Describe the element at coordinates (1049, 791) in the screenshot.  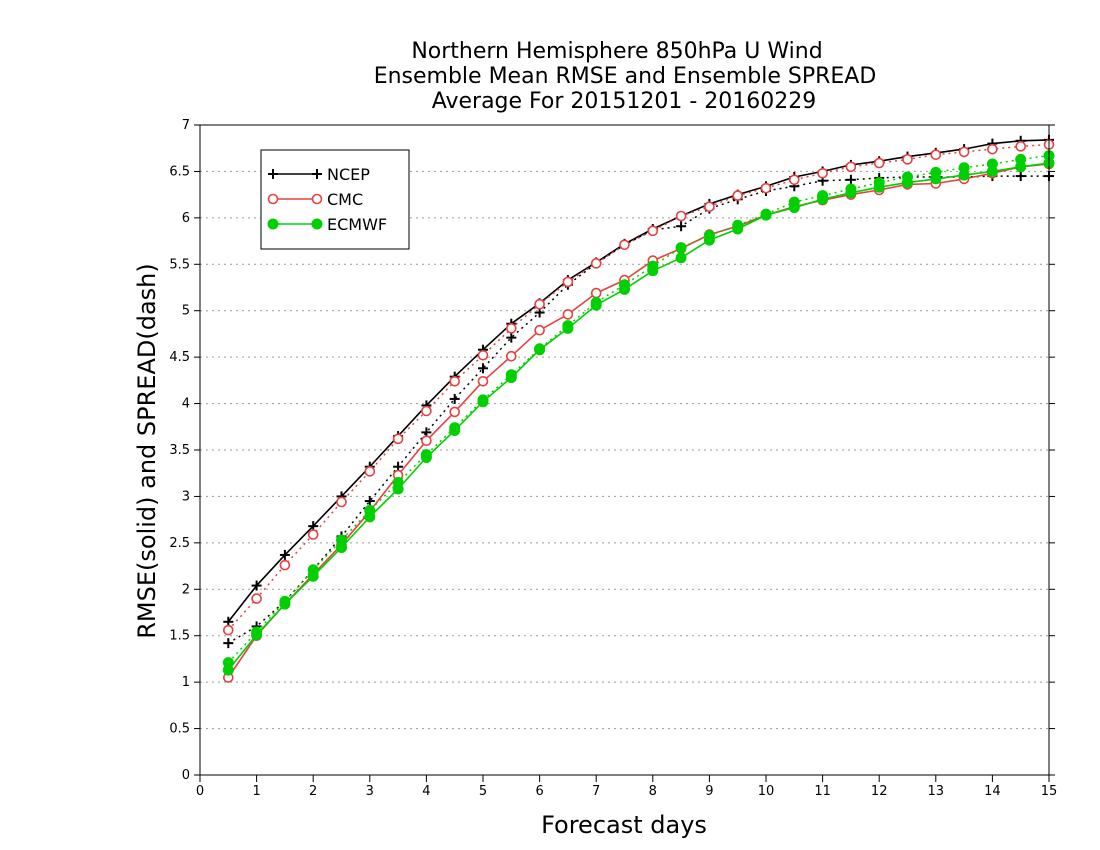
I see `x-tick-label: 15` at that location.